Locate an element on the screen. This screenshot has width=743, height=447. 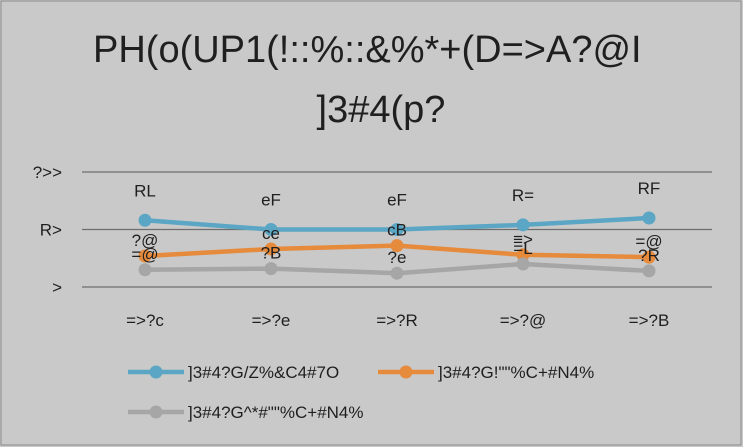
data-labels: RL eF eF R= RF ?@ ce cB ≡> =@ =@ ?B ?e =L ?R is located at coordinates (396, 223).